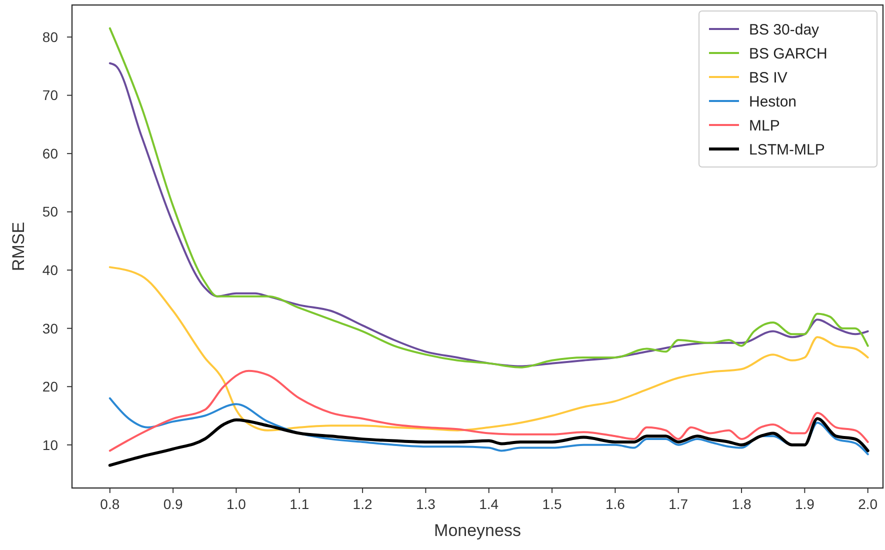 This screenshot has width=885, height=550. I want to click on x-axis-title: Moneyness, so click(477, 530).